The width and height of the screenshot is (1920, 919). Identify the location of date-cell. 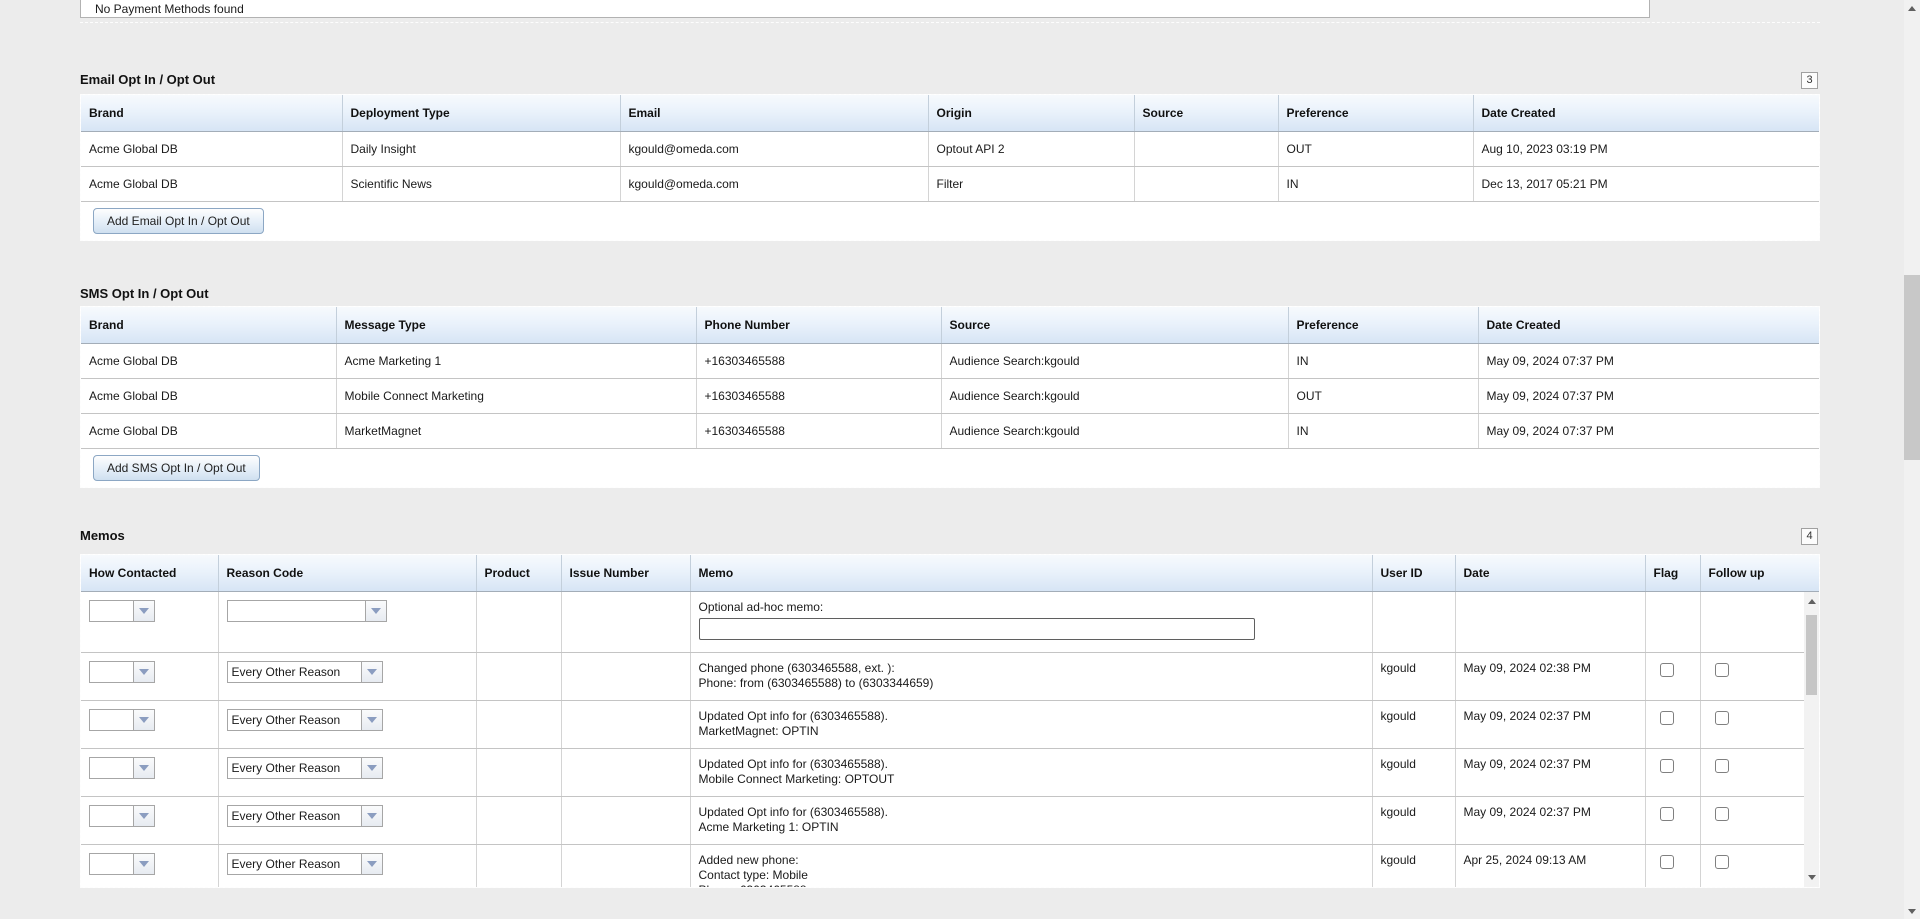
(1550, 622).